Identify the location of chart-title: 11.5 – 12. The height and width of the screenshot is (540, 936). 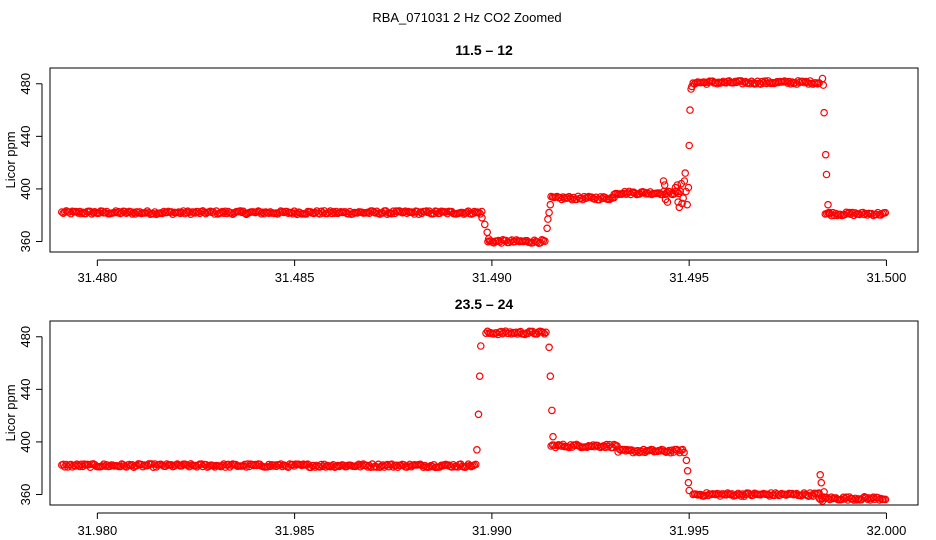
(484, 50).